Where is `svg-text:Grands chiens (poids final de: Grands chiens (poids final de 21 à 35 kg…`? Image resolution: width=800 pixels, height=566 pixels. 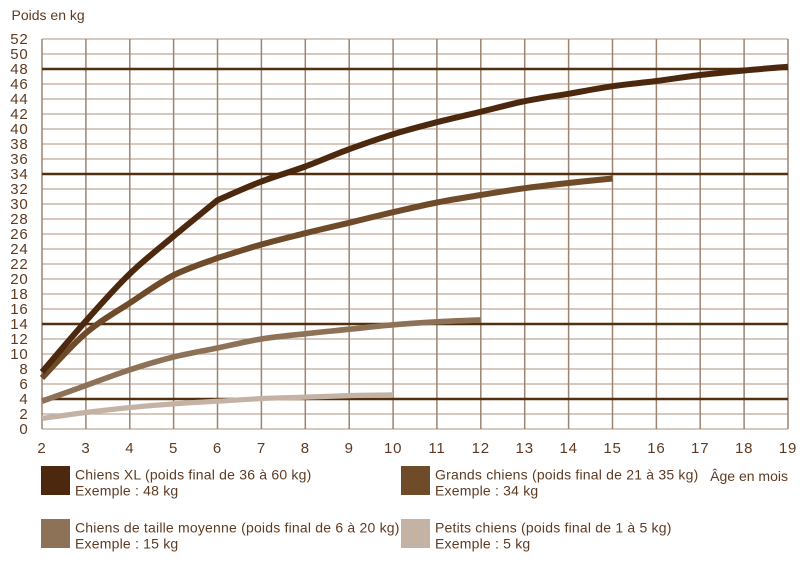
svg-text:Grands chiens (poids final de: Grands chiens (poids final de 21 à 35 kg… is located at coordinates (566, 474).